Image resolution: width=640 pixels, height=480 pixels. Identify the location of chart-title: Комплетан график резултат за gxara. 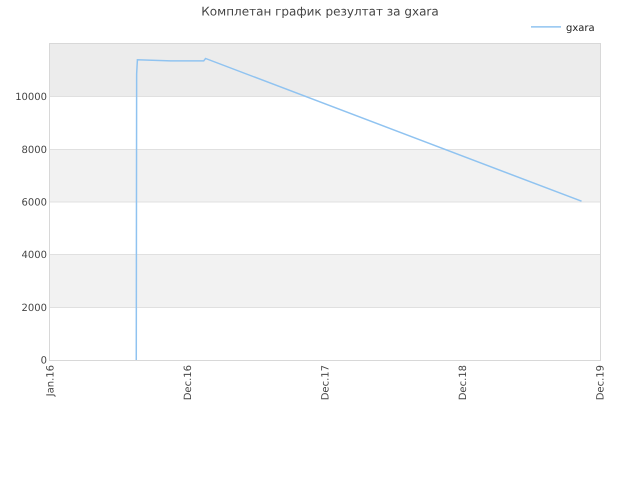
(320, 11).